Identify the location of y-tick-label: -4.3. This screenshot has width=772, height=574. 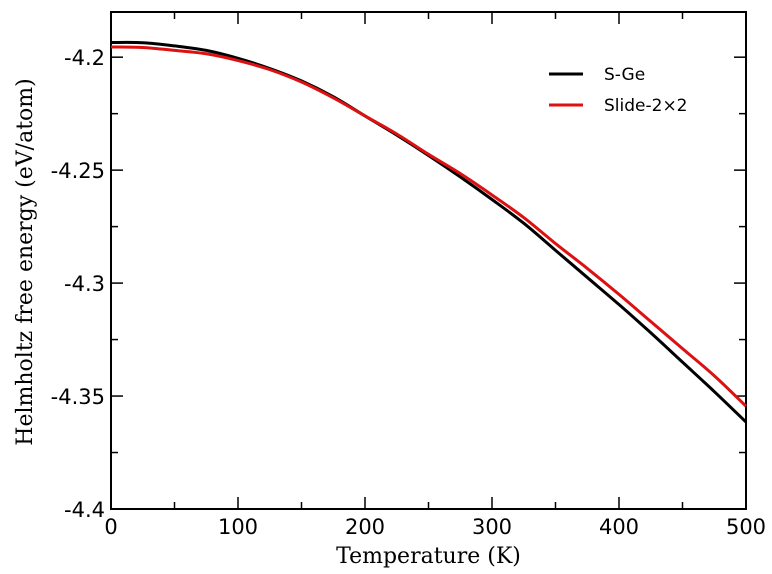
(84, 284).